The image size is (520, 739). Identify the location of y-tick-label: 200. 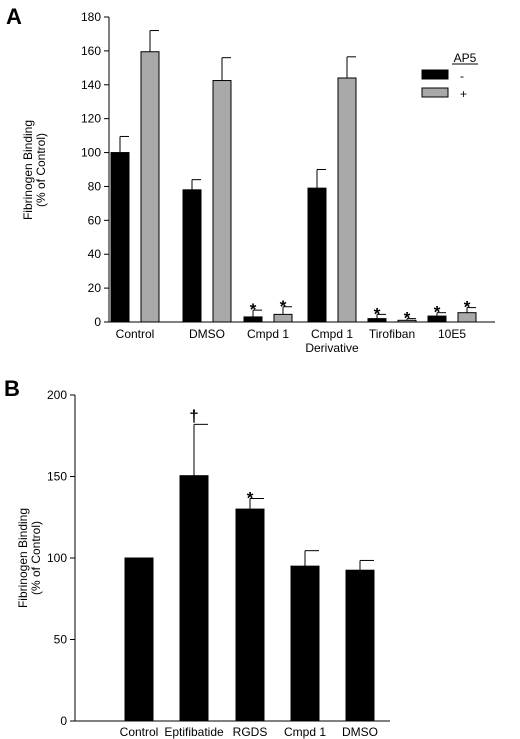
(57, 395).